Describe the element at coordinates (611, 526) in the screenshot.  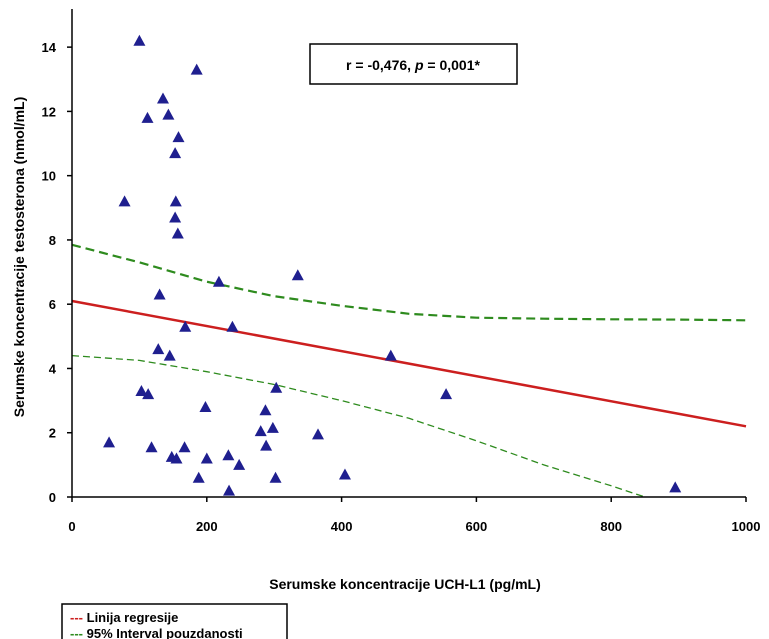
I see `x-tick-label: 800` at that location.